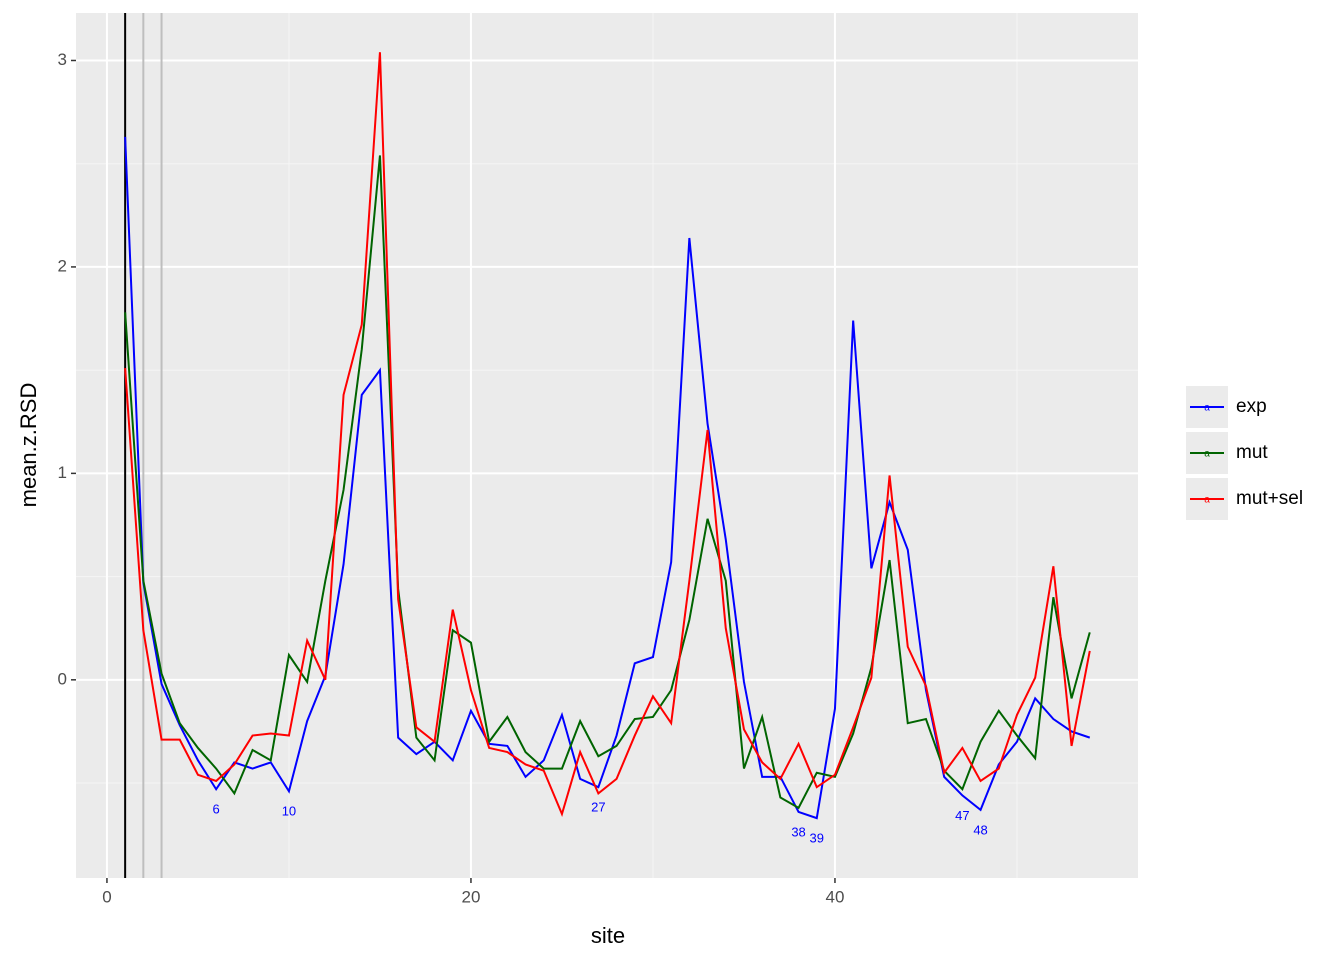 This screenshot has width=1344, height=960. What do you see at coordinates (470, 896) in the screenshot?
I see `x-tick-label: 20` at bounding box center [470, 896].